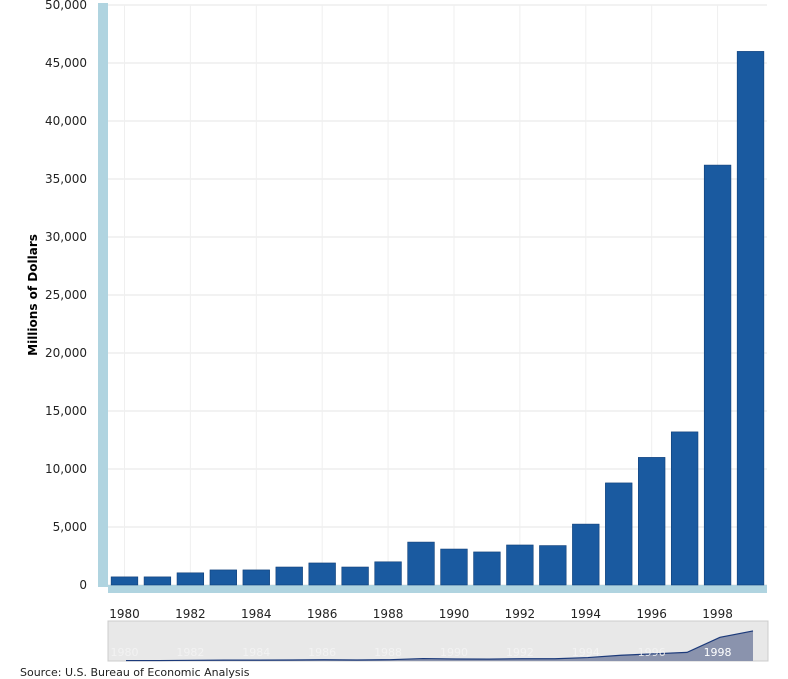 This screenshot has height=679, width=788. I want to click on bar-1990, so click(454, 567).